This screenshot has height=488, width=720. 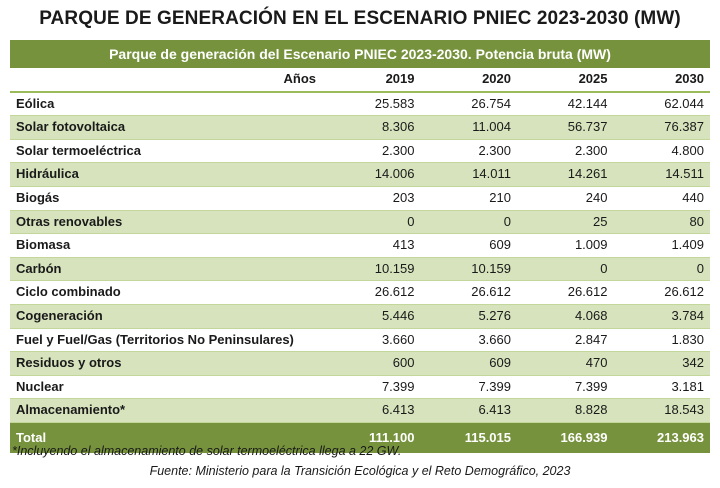 What do you see at coordinates (565, 387) in the screenshot?
I see `cell-2025: 7.399` at bounding box center [565, 387].